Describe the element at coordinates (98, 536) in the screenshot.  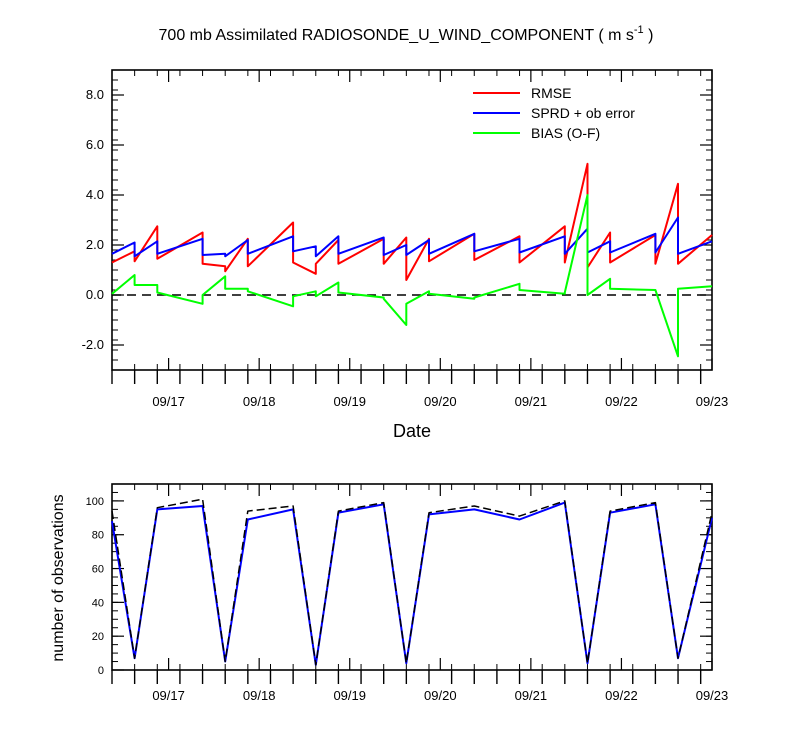
I see `y-tick-label: 80` at that location.